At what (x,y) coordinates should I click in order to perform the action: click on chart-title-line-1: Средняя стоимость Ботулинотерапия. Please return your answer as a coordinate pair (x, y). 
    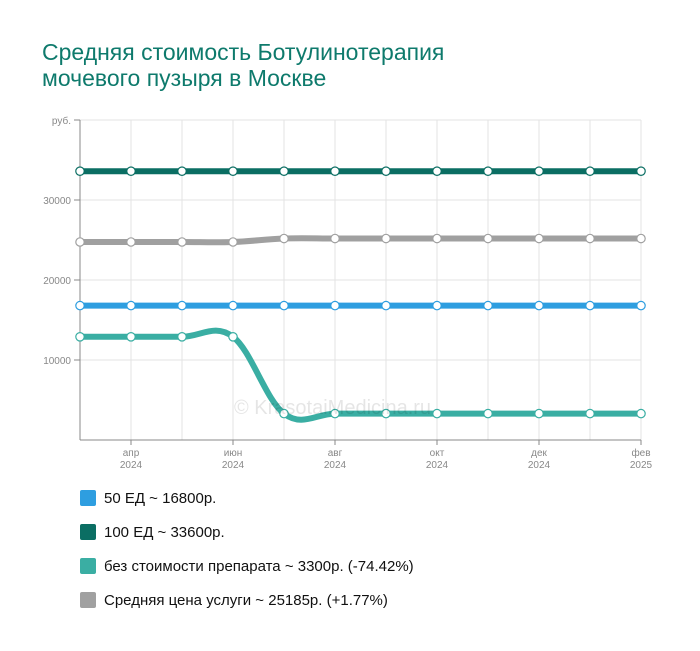
    Looking at the image, I should click on (243, 52).